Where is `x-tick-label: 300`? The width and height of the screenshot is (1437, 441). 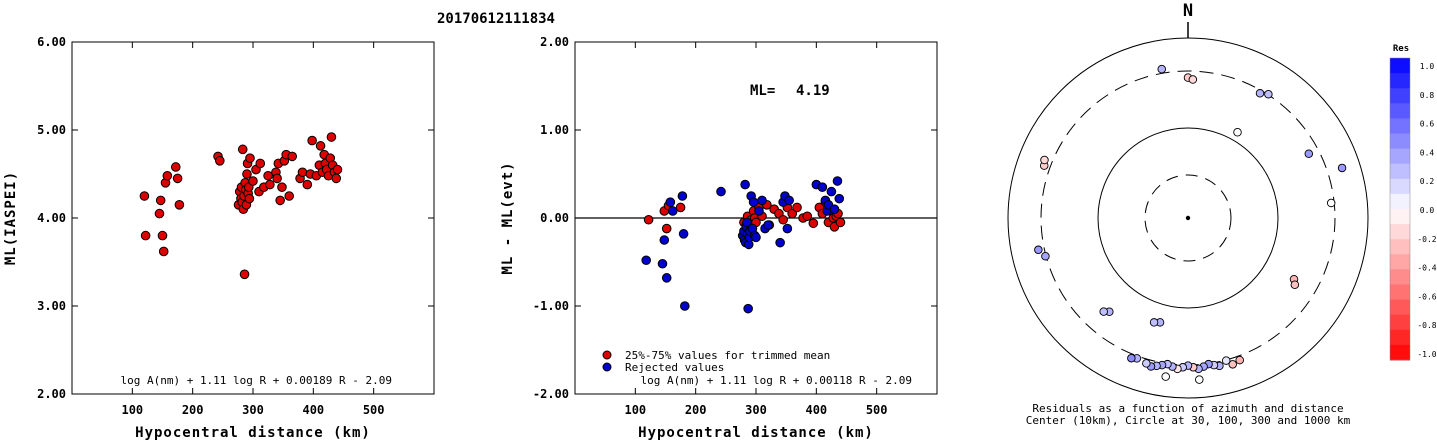 x-tick-label: 300 is located at coordinates (253, 410).